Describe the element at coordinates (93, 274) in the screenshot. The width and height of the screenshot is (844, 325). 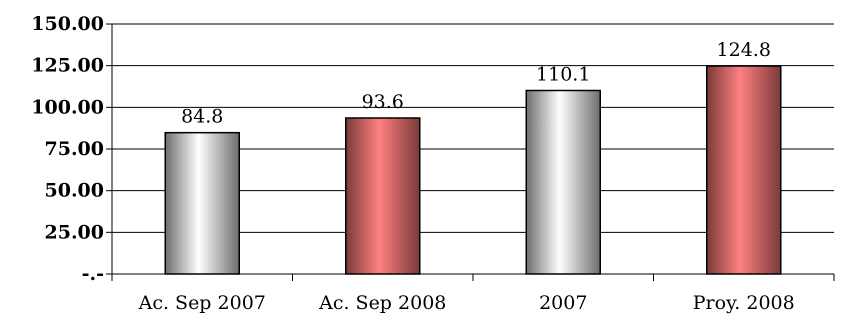
I see `y-tick-label: -.-` at that location.